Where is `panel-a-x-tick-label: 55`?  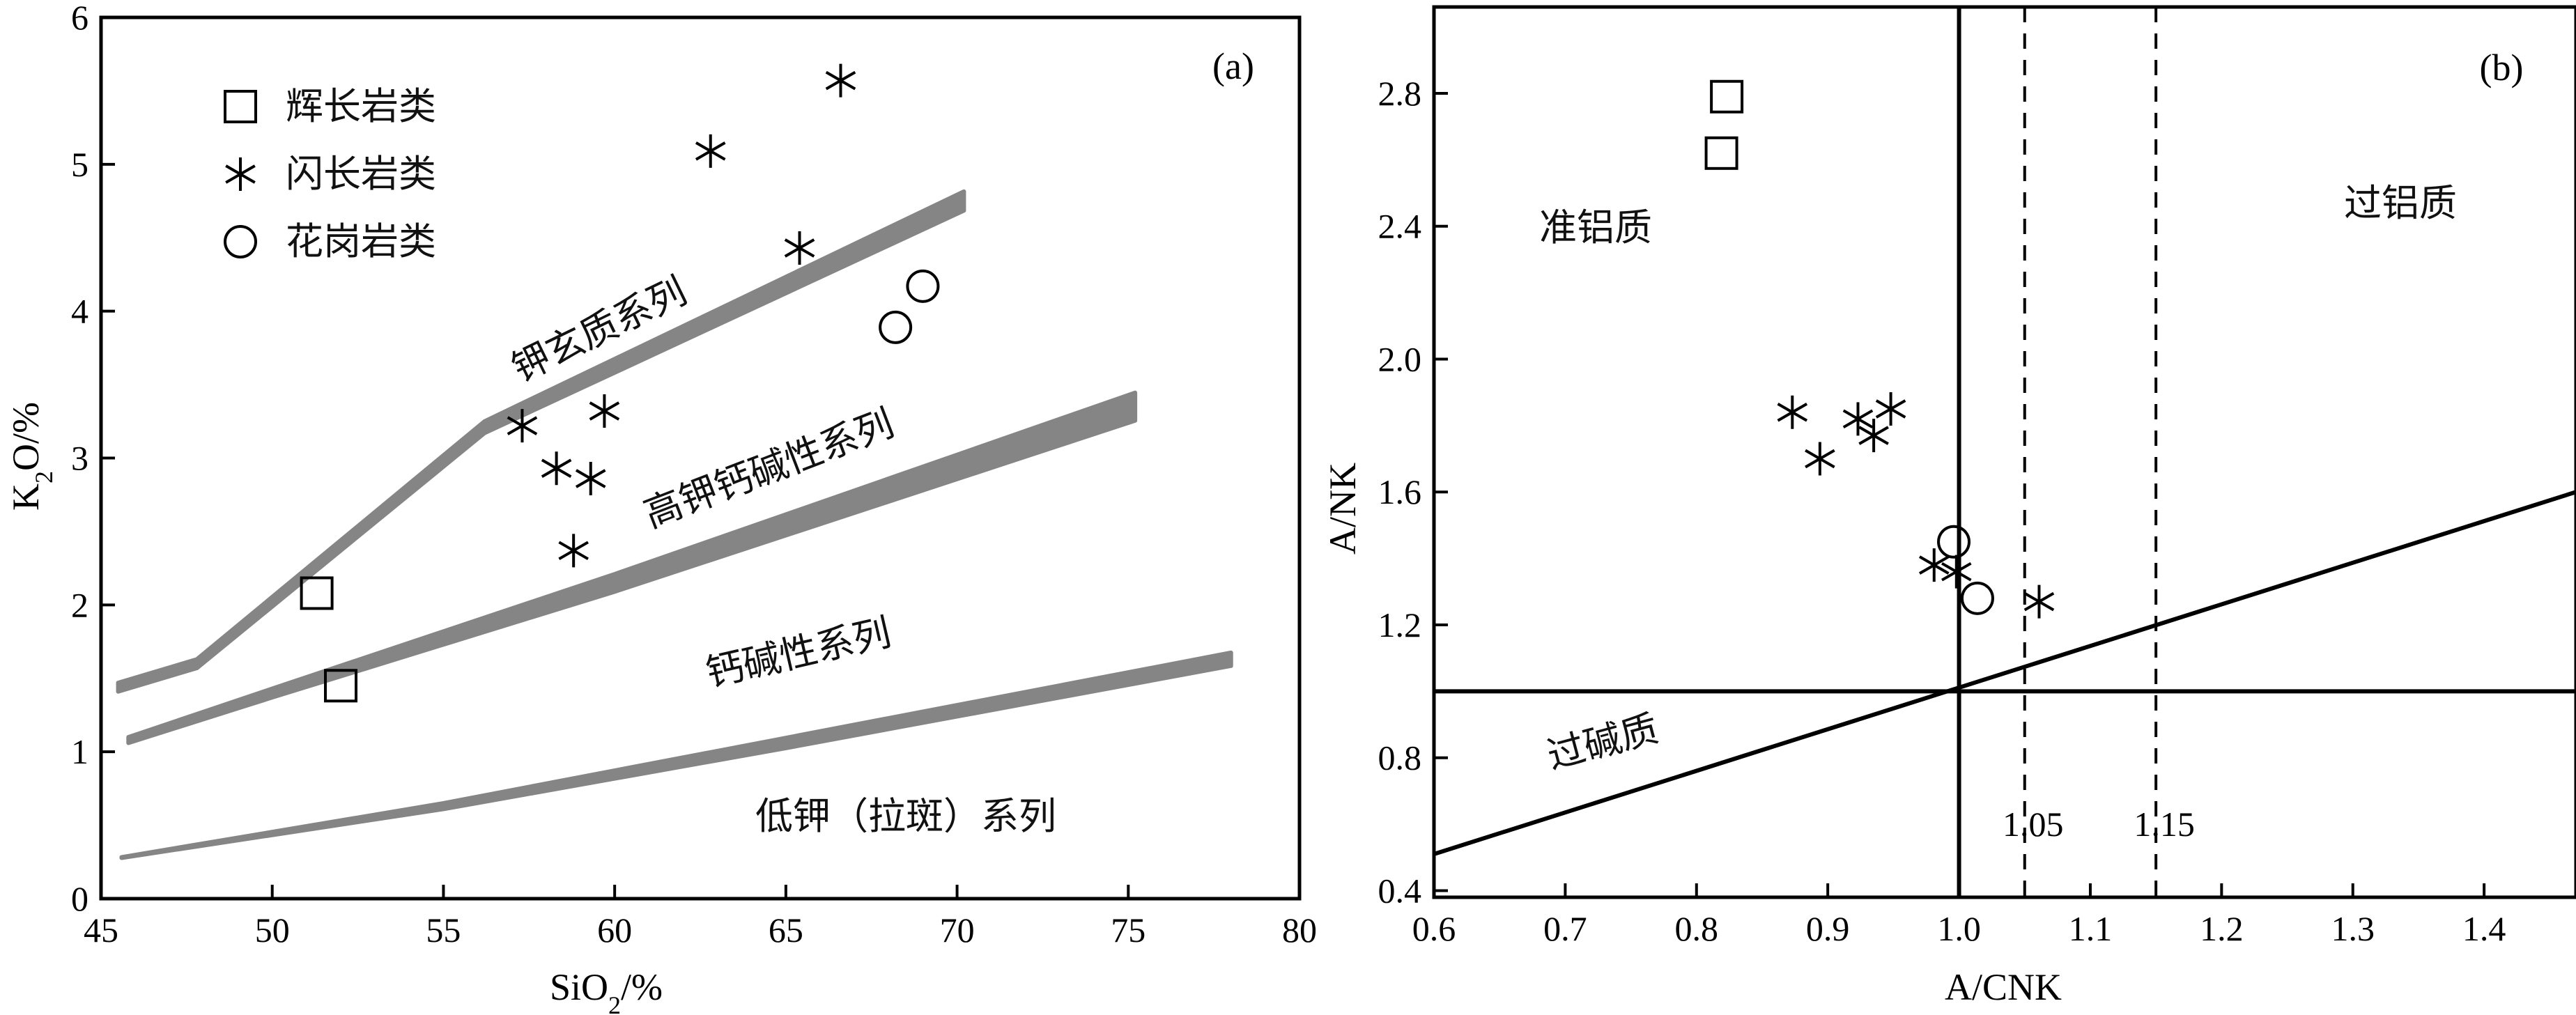 panel-a-x-tick-label: 55 is located at coordinates (443, 931).